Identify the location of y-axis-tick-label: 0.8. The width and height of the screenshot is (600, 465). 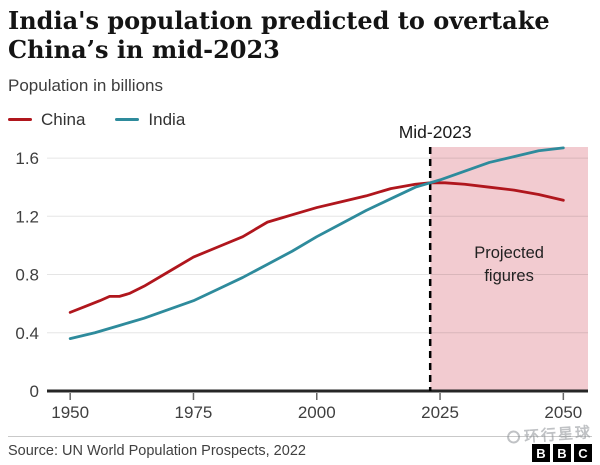
(27, 275).